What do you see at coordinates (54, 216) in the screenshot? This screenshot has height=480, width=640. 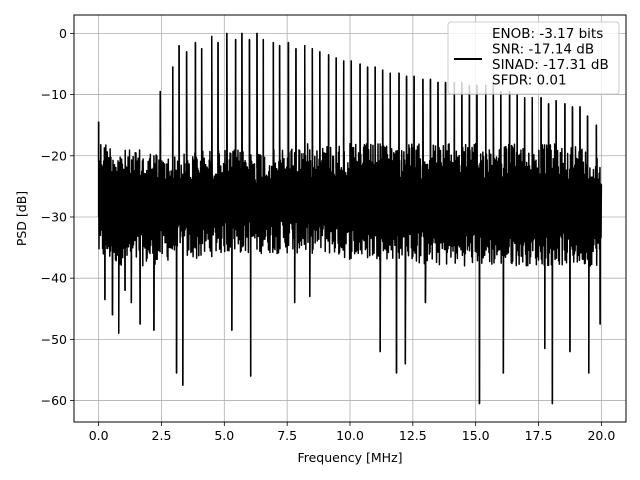 I see `y-tick-label: −30` at bounding box center [54, 216].